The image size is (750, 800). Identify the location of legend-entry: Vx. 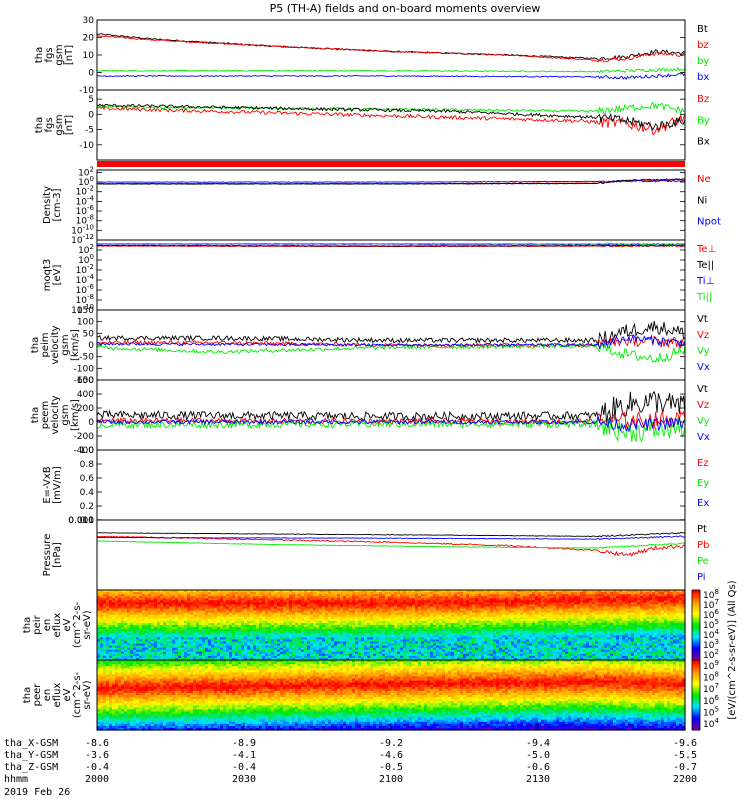
(703, 367).